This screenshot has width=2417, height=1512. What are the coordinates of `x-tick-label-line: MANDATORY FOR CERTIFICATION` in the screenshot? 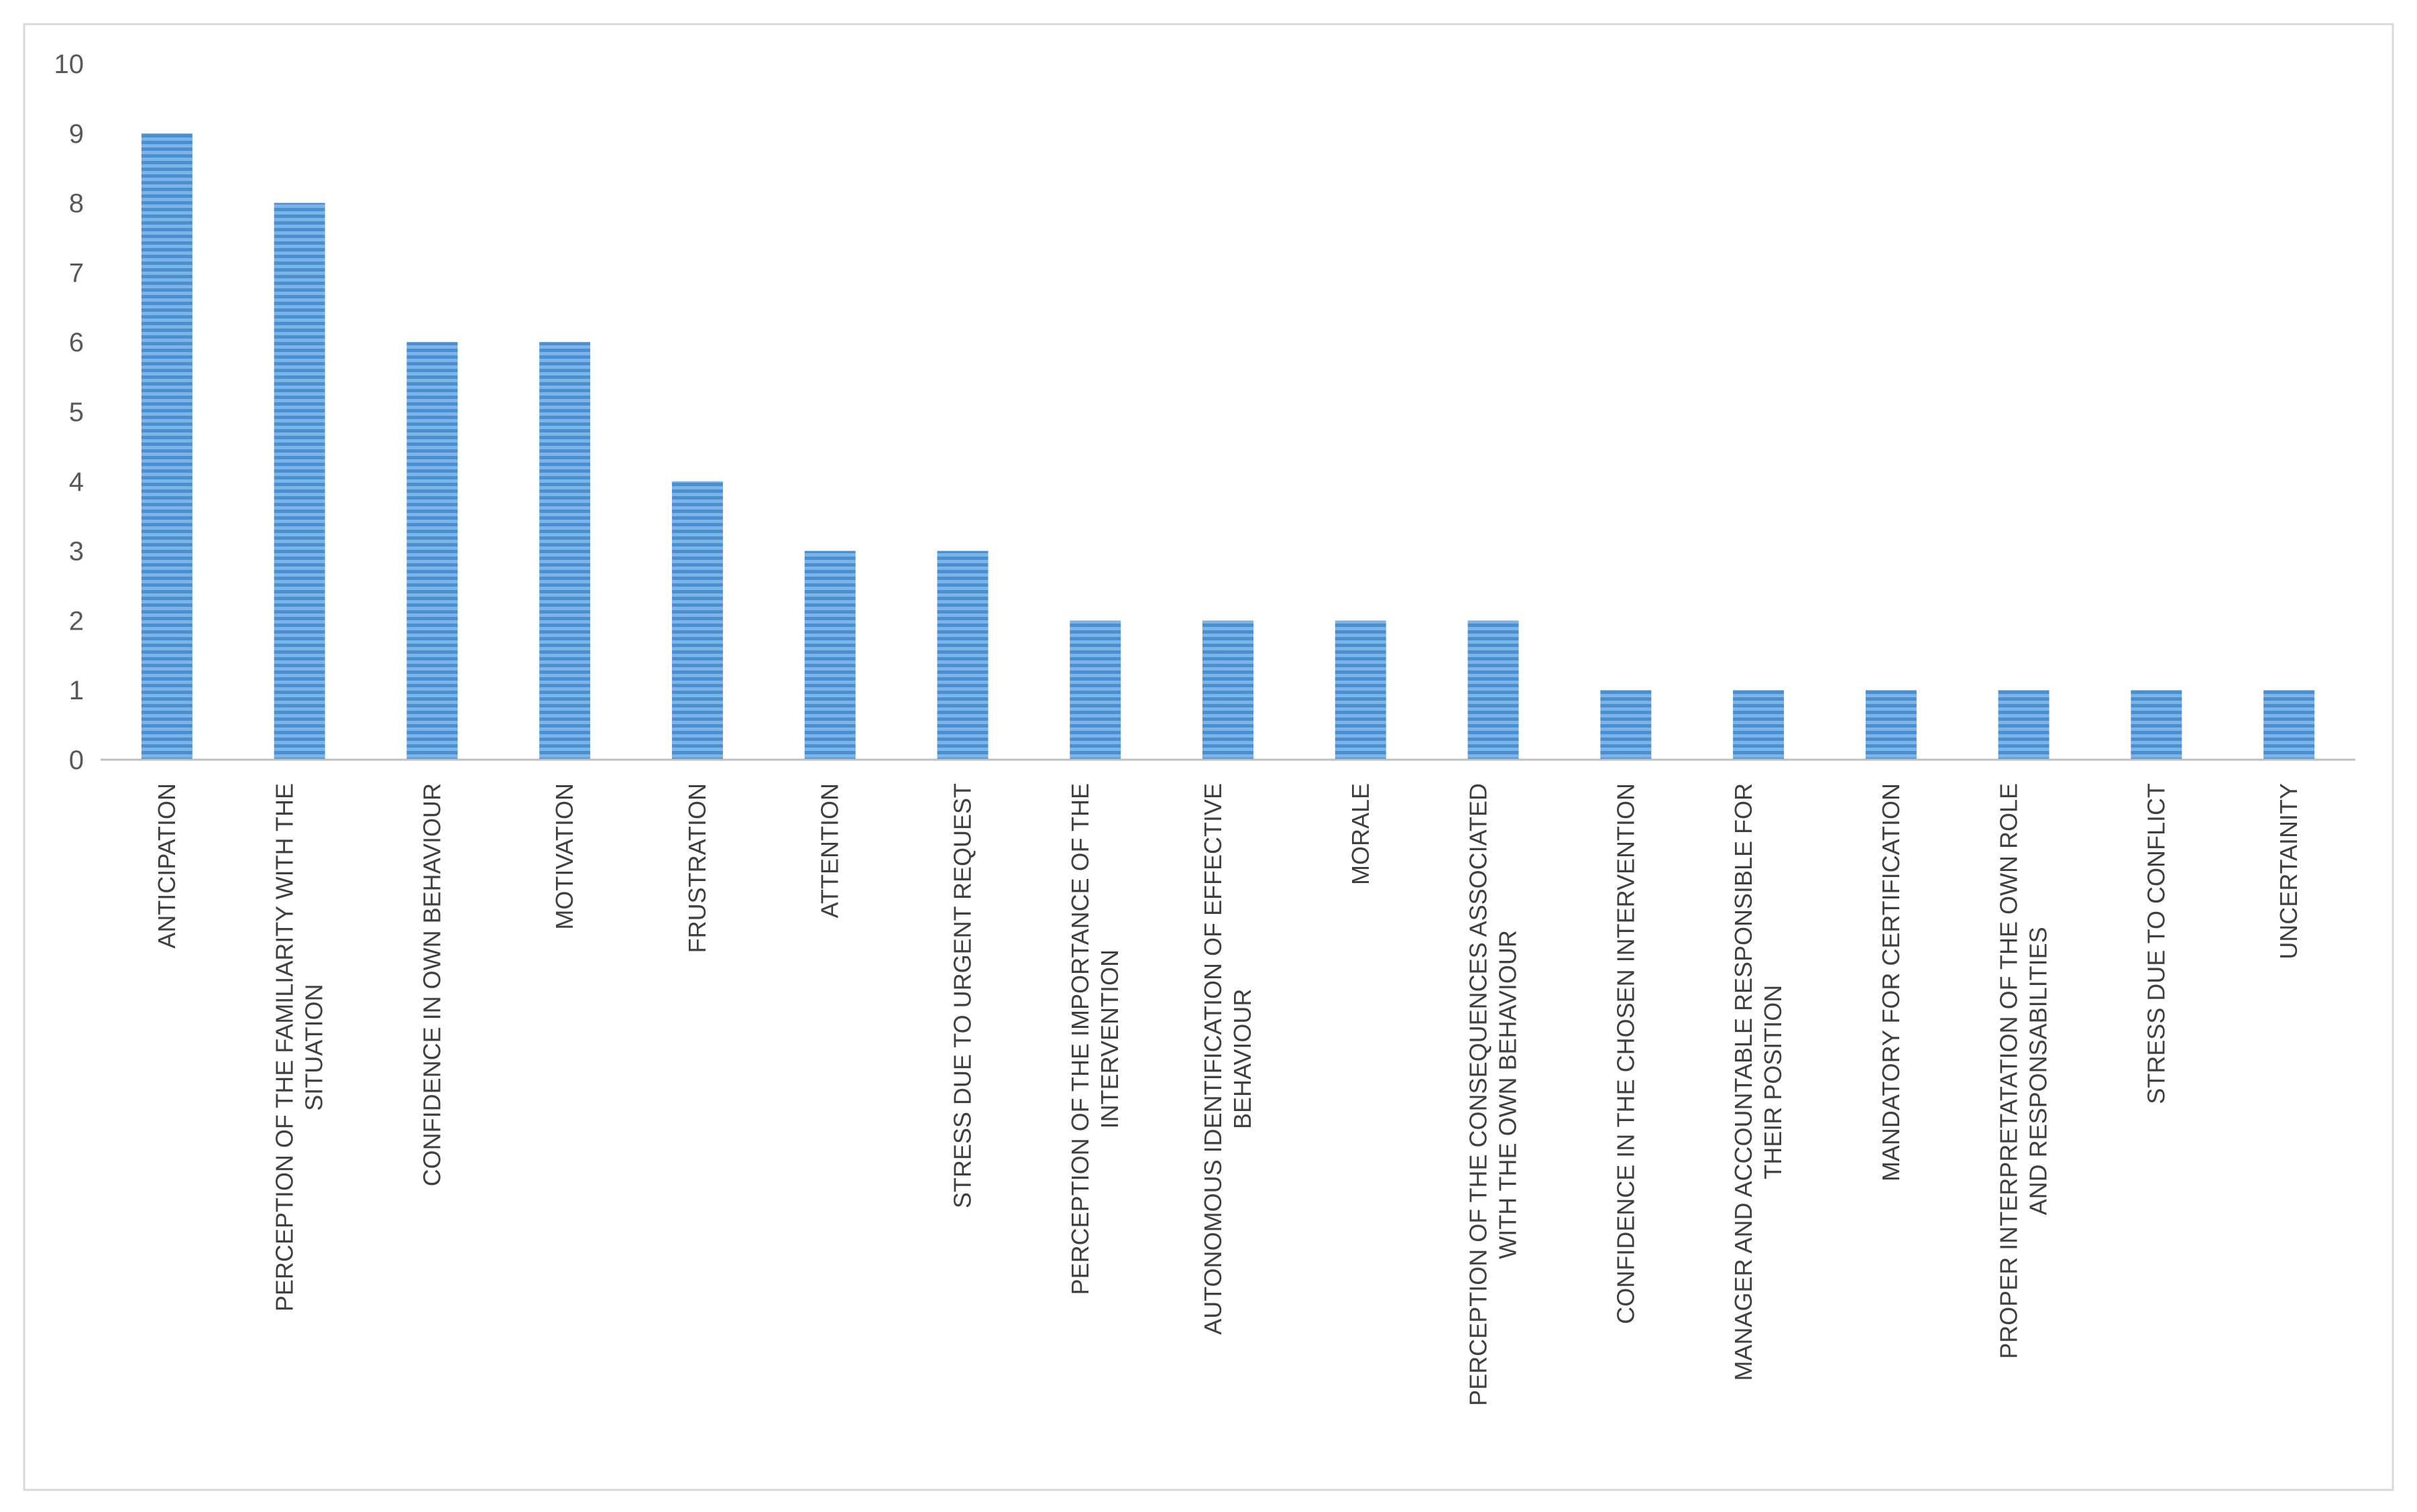 It's located at (1891, 982).